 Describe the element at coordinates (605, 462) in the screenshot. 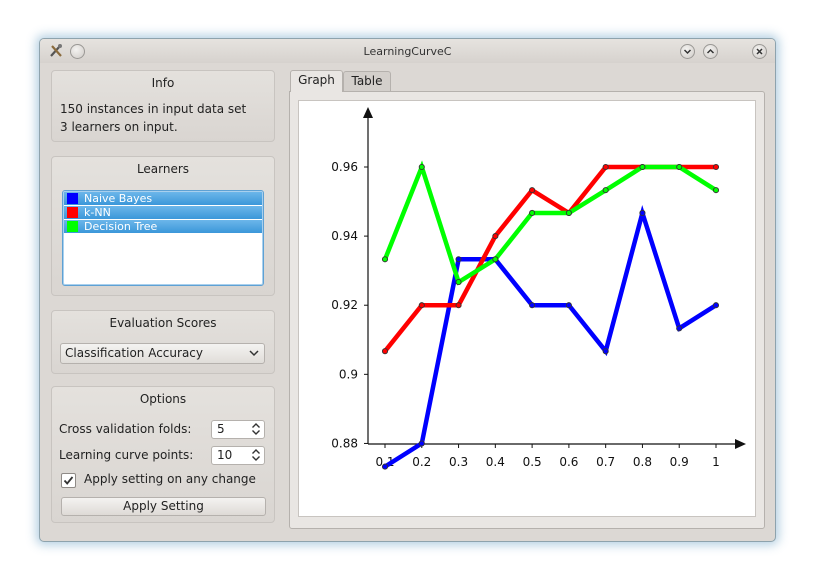

I see `x-tick-label: 0.7` at that location.